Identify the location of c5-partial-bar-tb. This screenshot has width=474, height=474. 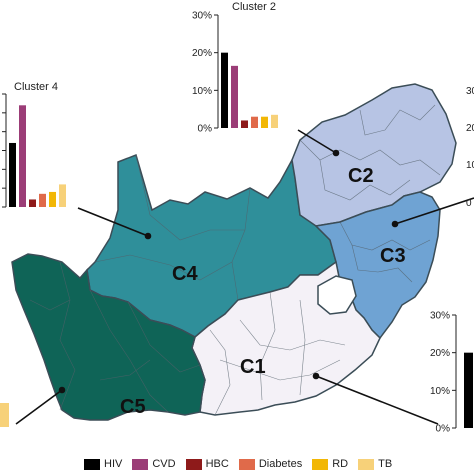
(4, 415).